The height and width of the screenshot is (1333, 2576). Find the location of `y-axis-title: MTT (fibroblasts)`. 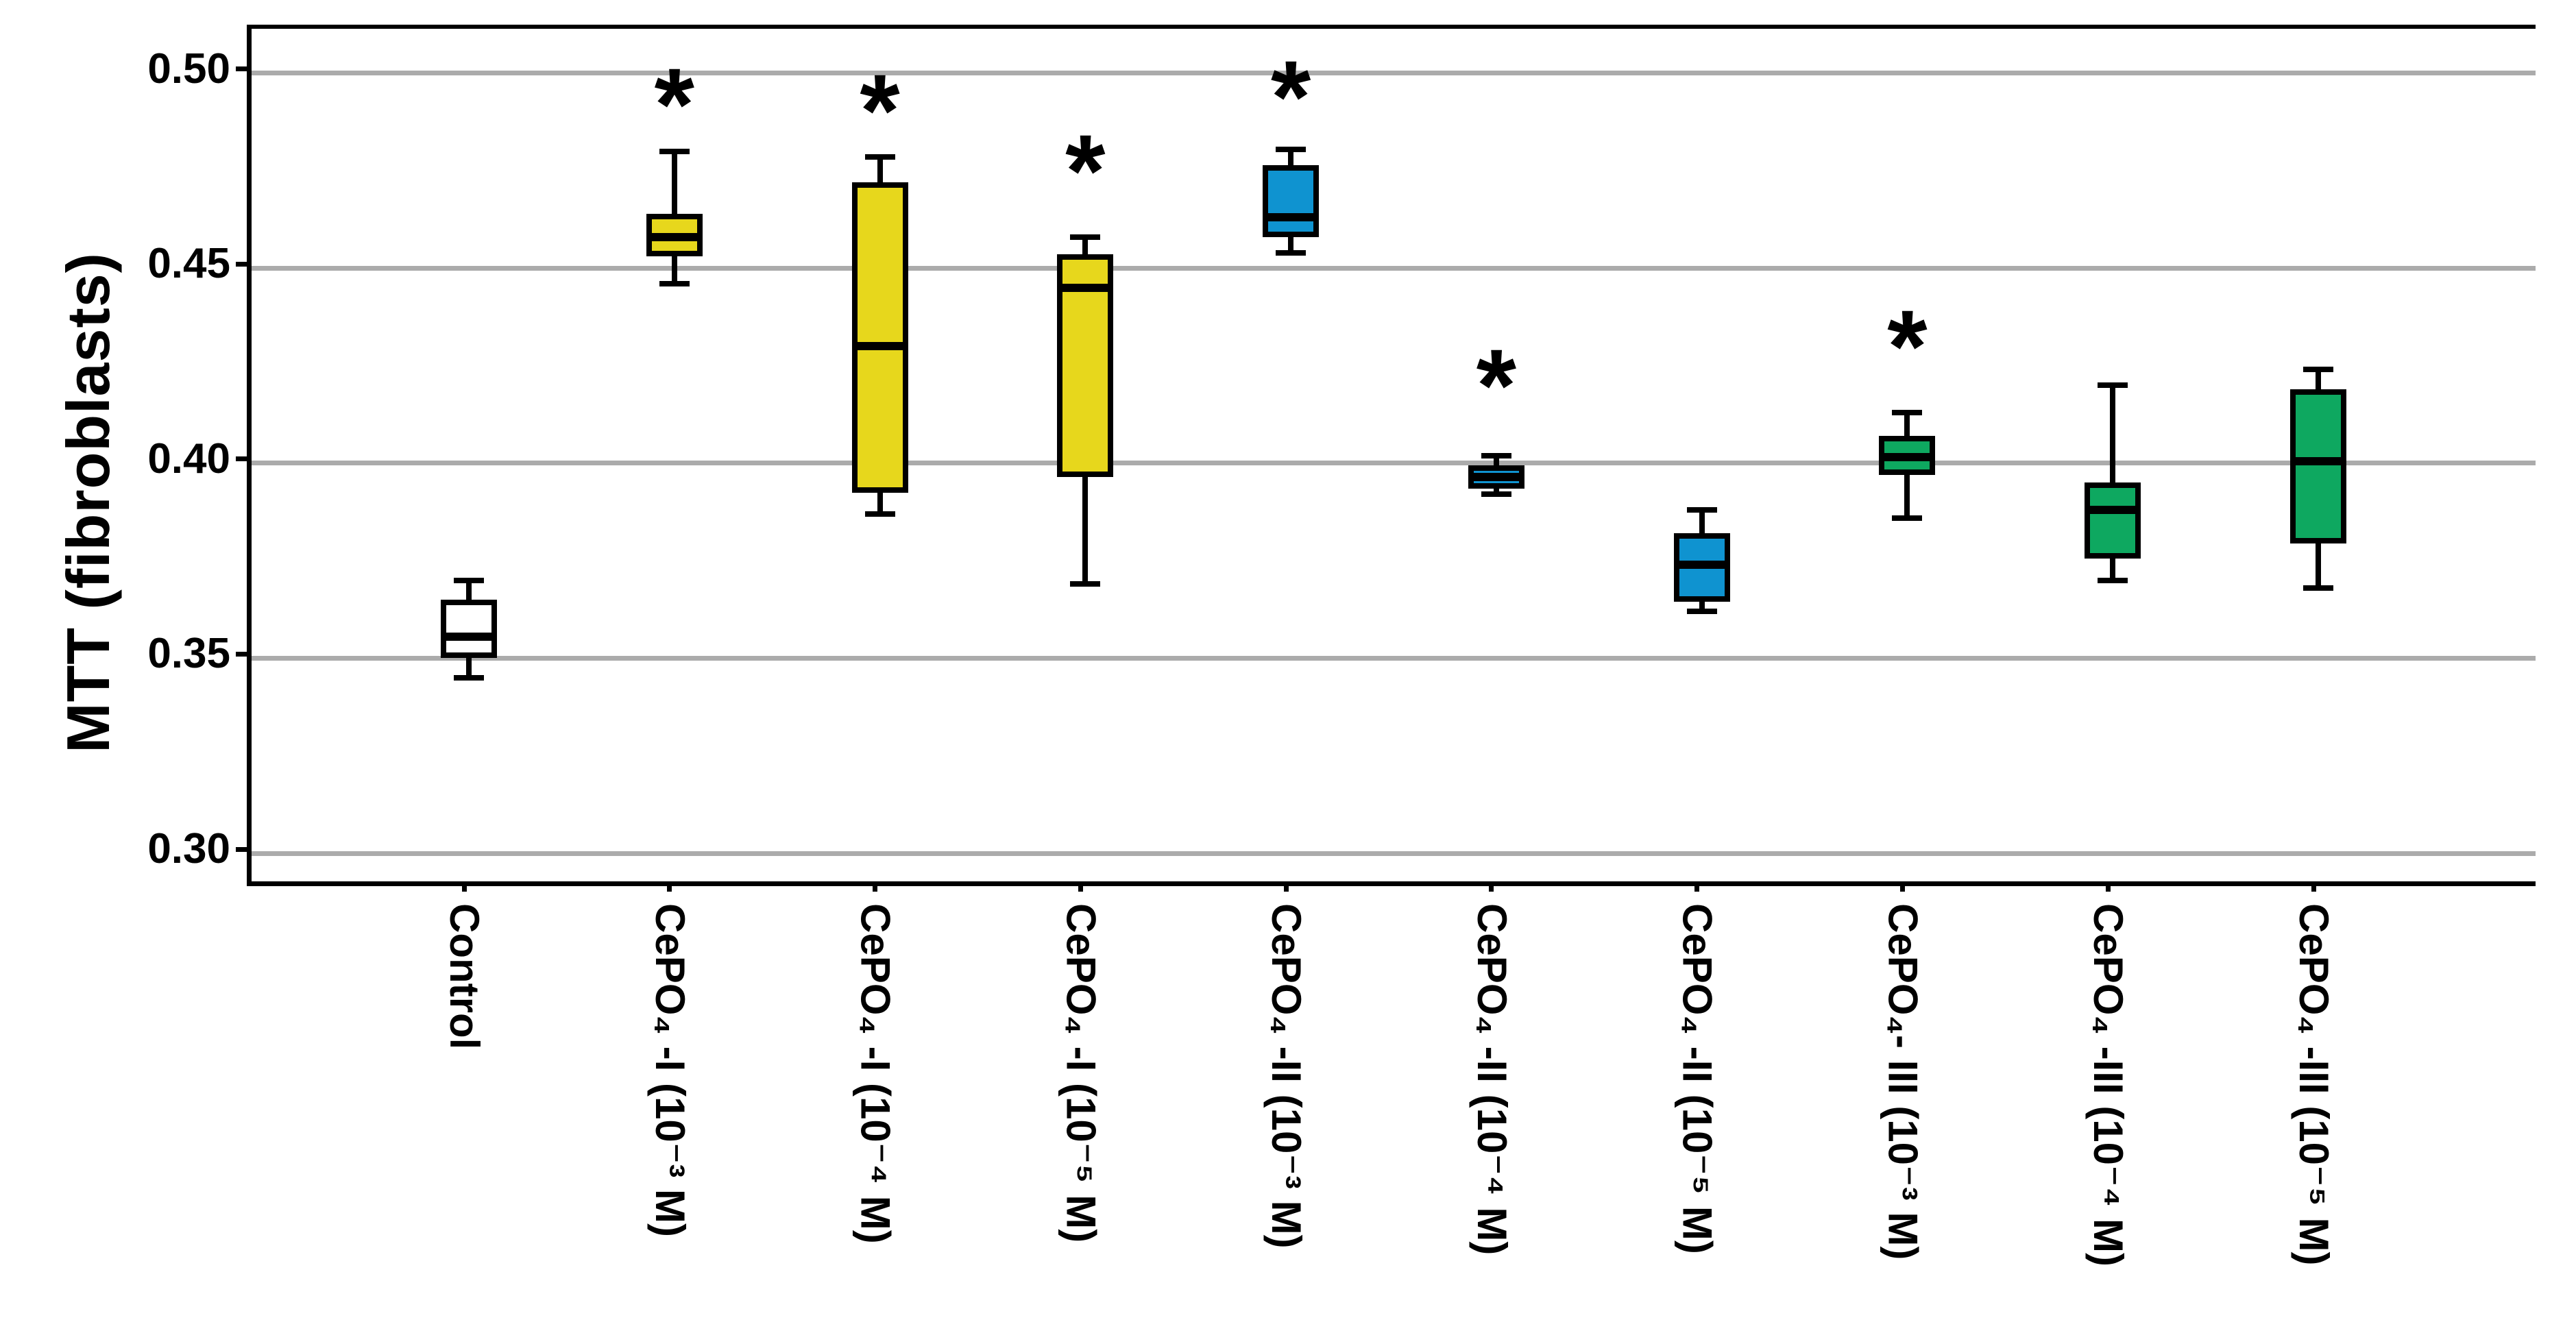

y-axis-title: MTT (fibroblasts) is located at coordinates (88, 502).